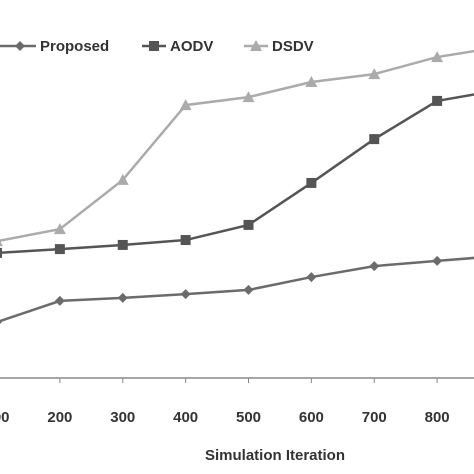 Image resolution: width=474 pixels, height=474 pixels. What do you see at coordinates (122, 417) in the screenshot?
I see `x-tick-label: 300` at bounding box center [122, 417].